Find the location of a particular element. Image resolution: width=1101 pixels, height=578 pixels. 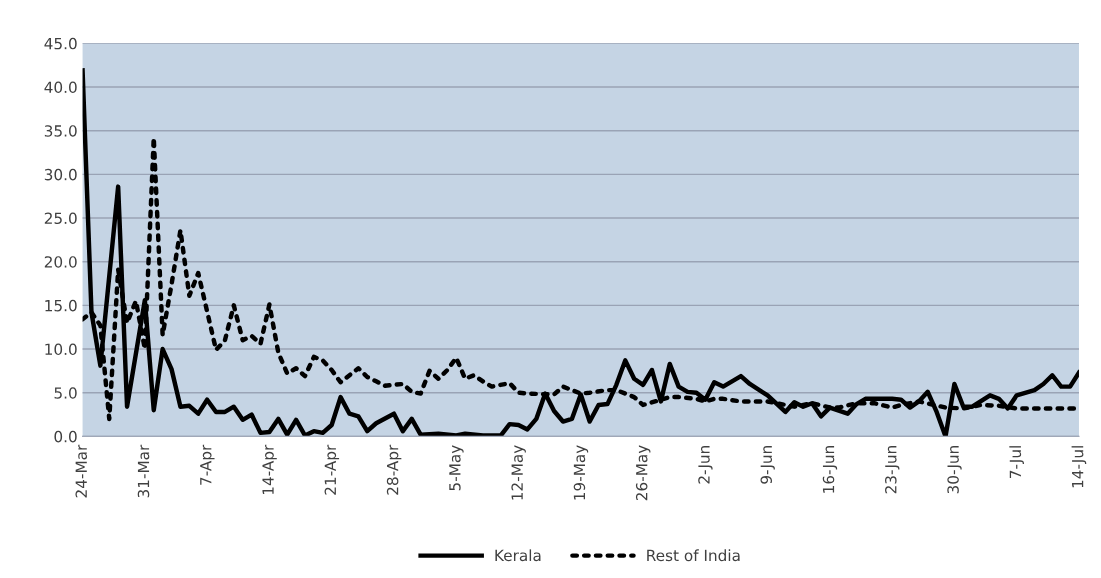

legend-label: Rest of India is located at coordinates (693, 555).